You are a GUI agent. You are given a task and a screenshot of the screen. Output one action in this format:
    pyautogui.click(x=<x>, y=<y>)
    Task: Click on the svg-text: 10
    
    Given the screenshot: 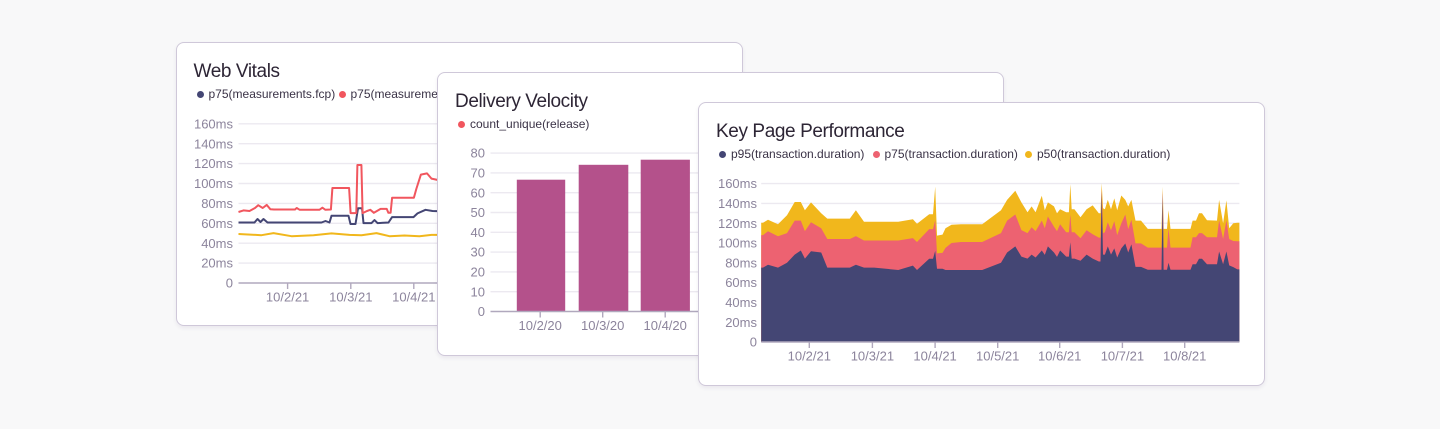 What is the action you would take?
    pyautogui.click(x=478, y=291)
    